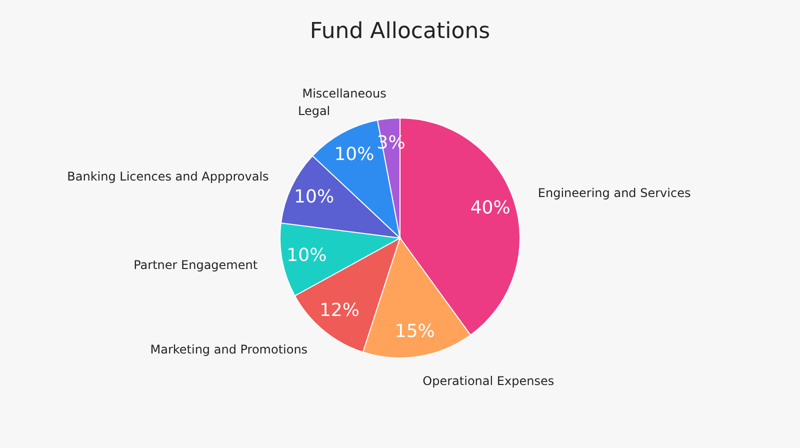 The height and width of the screenshot is (448, 800). I want to click on slice-label: Legal, so click(314, 111).